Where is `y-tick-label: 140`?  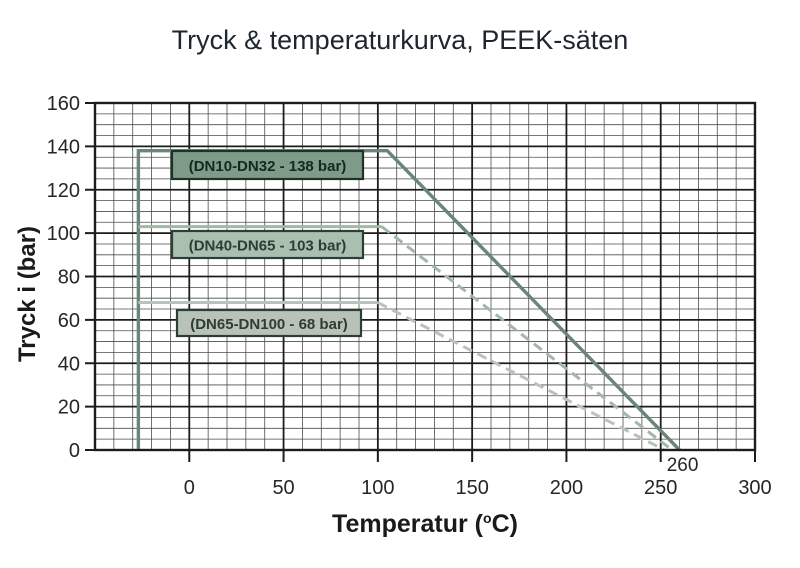
y-tick-label: 140 is located at coordinates (63, 147).